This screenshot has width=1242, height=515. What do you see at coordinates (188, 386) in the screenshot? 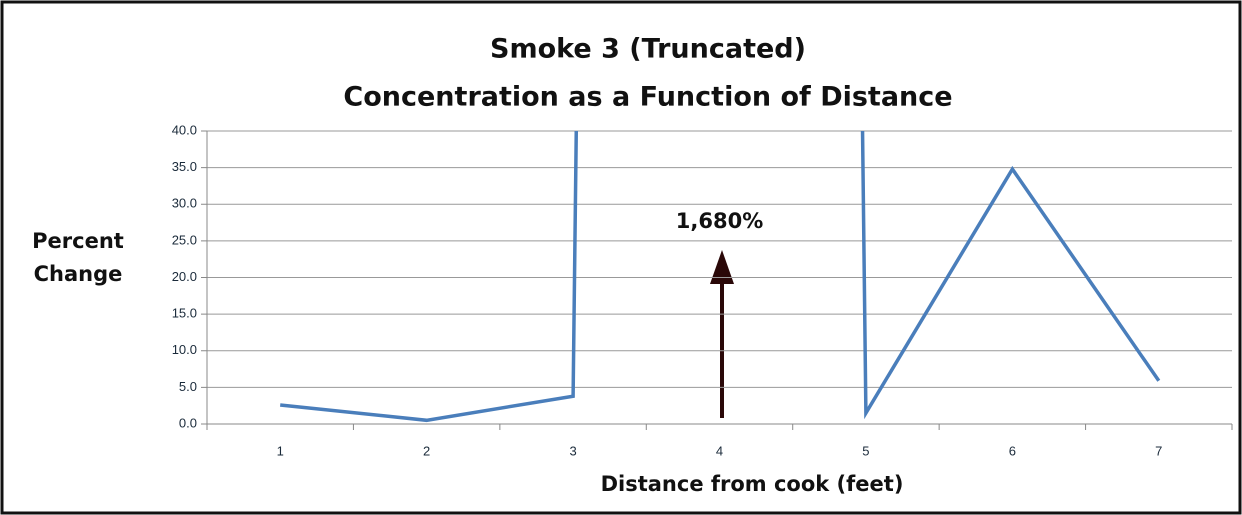
I see `y-tick-label: 5.0` at bounding box center [188, 386].